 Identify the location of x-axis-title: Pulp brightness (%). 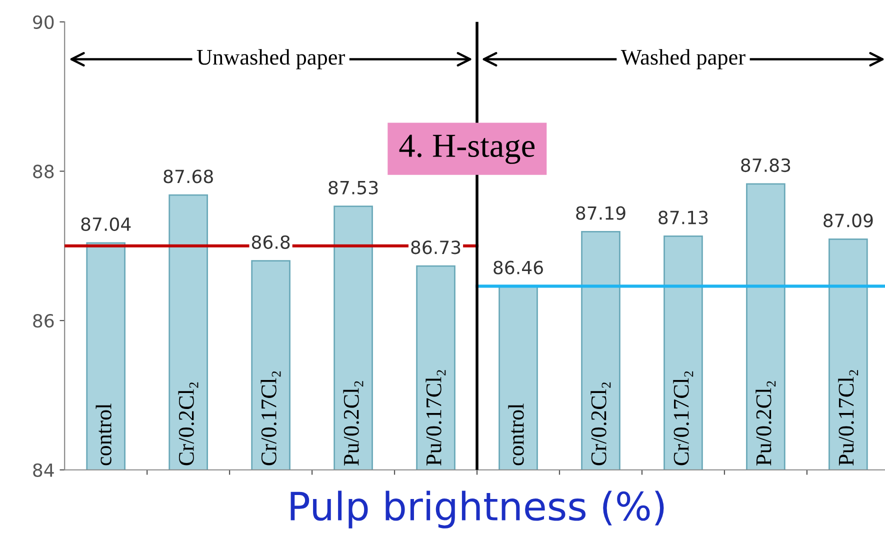
(477, 509).